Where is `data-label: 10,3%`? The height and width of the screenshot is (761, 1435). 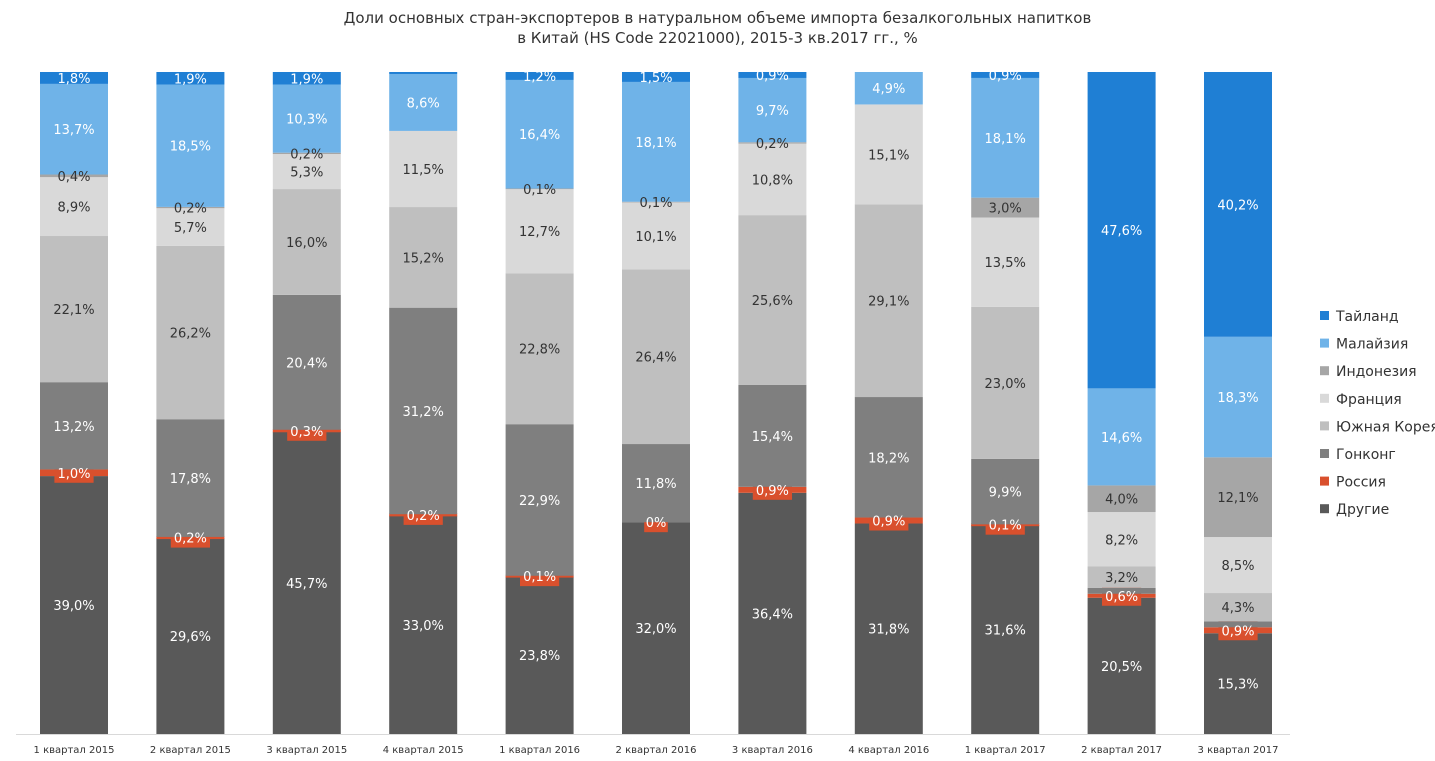 data-label: 10,3% is located at coordinates (306, 120).